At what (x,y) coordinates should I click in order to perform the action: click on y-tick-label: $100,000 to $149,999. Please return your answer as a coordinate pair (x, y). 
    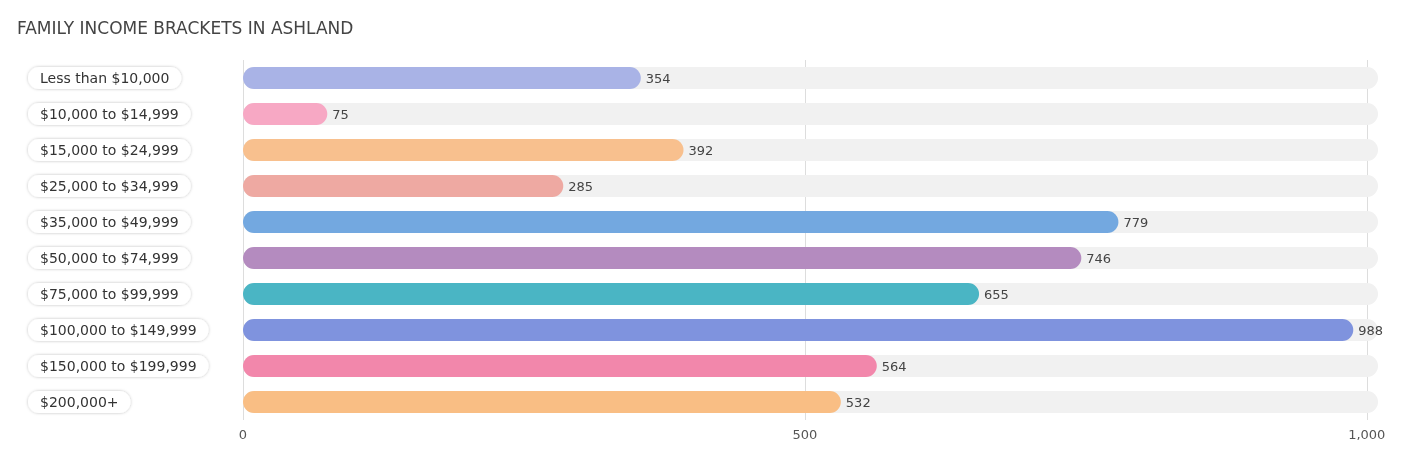
    Looking at the image, I should click on (118, 330).